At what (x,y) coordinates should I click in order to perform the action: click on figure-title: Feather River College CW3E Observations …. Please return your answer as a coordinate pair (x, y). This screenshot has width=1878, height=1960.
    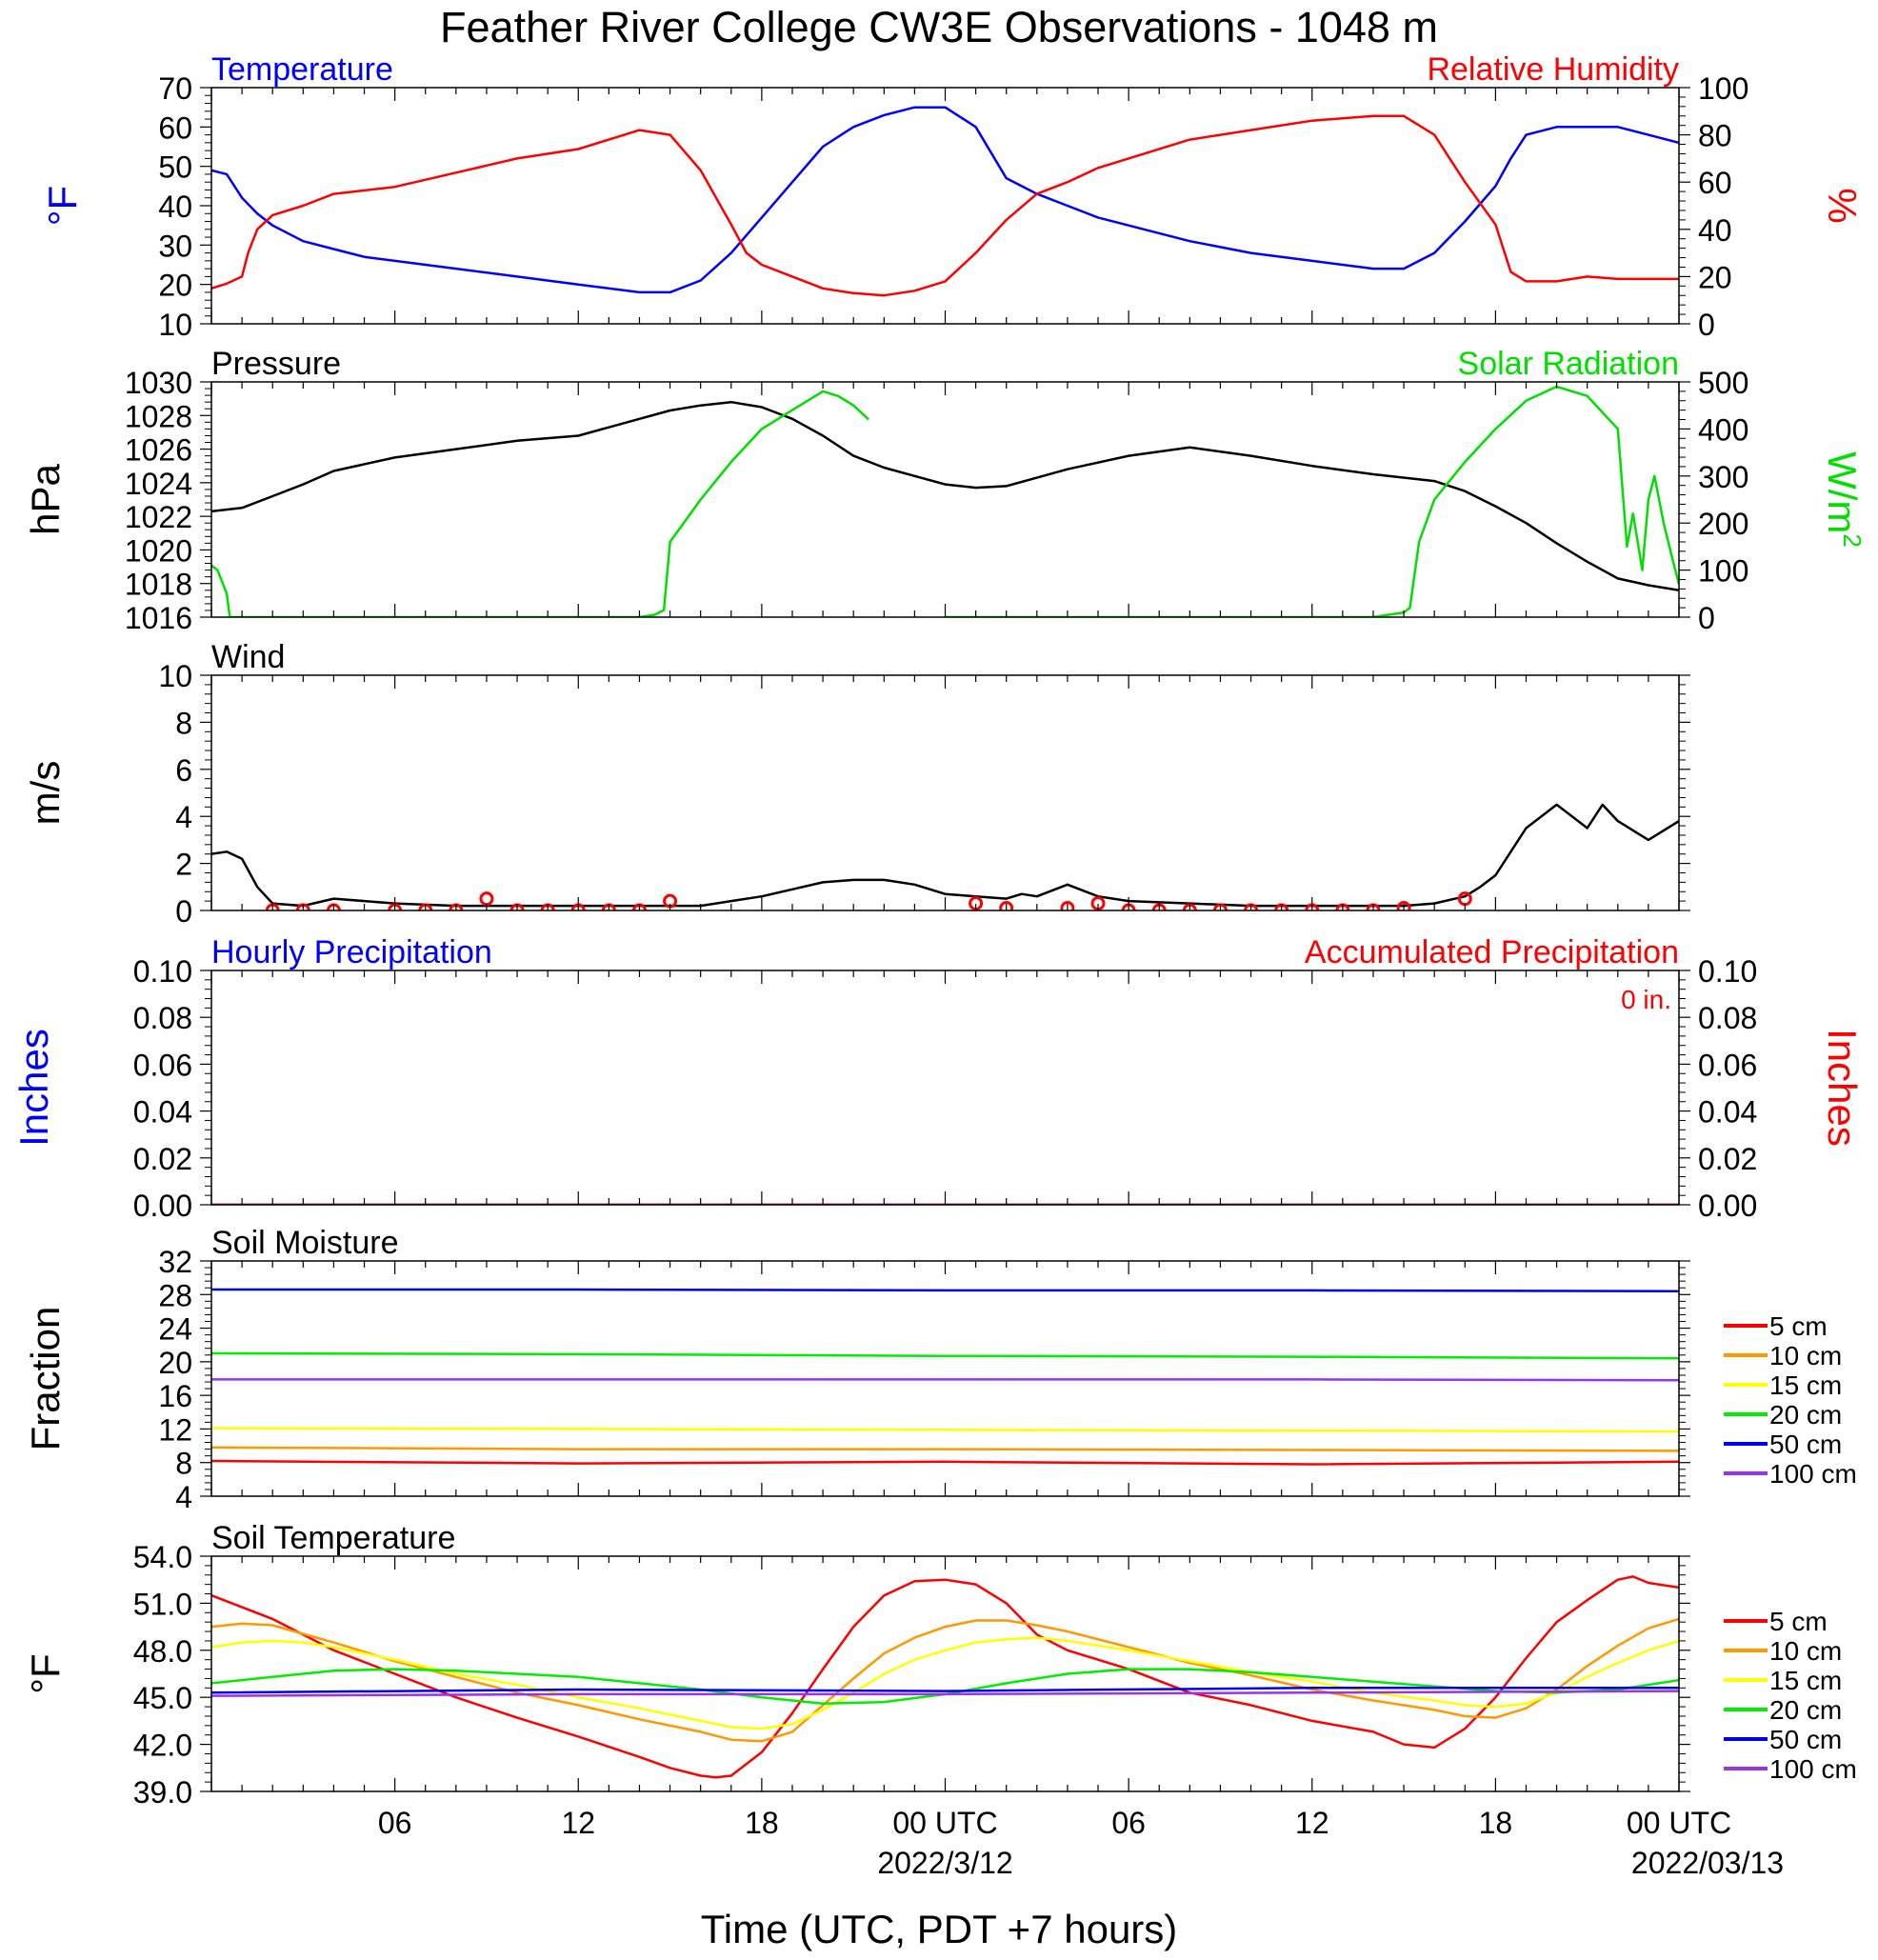
    Looking at the image, I should click on (939, 27).